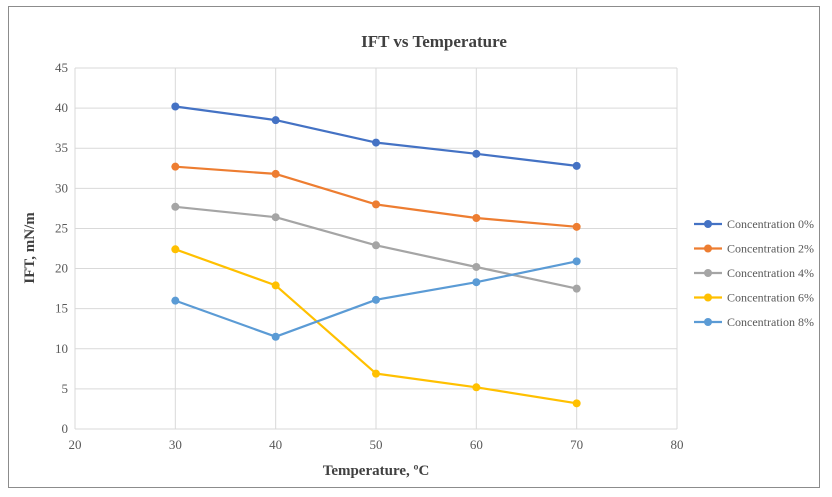 This screenshot has width=832, height=497. I want to click on y-tick-label: 0, so click(65, 428).